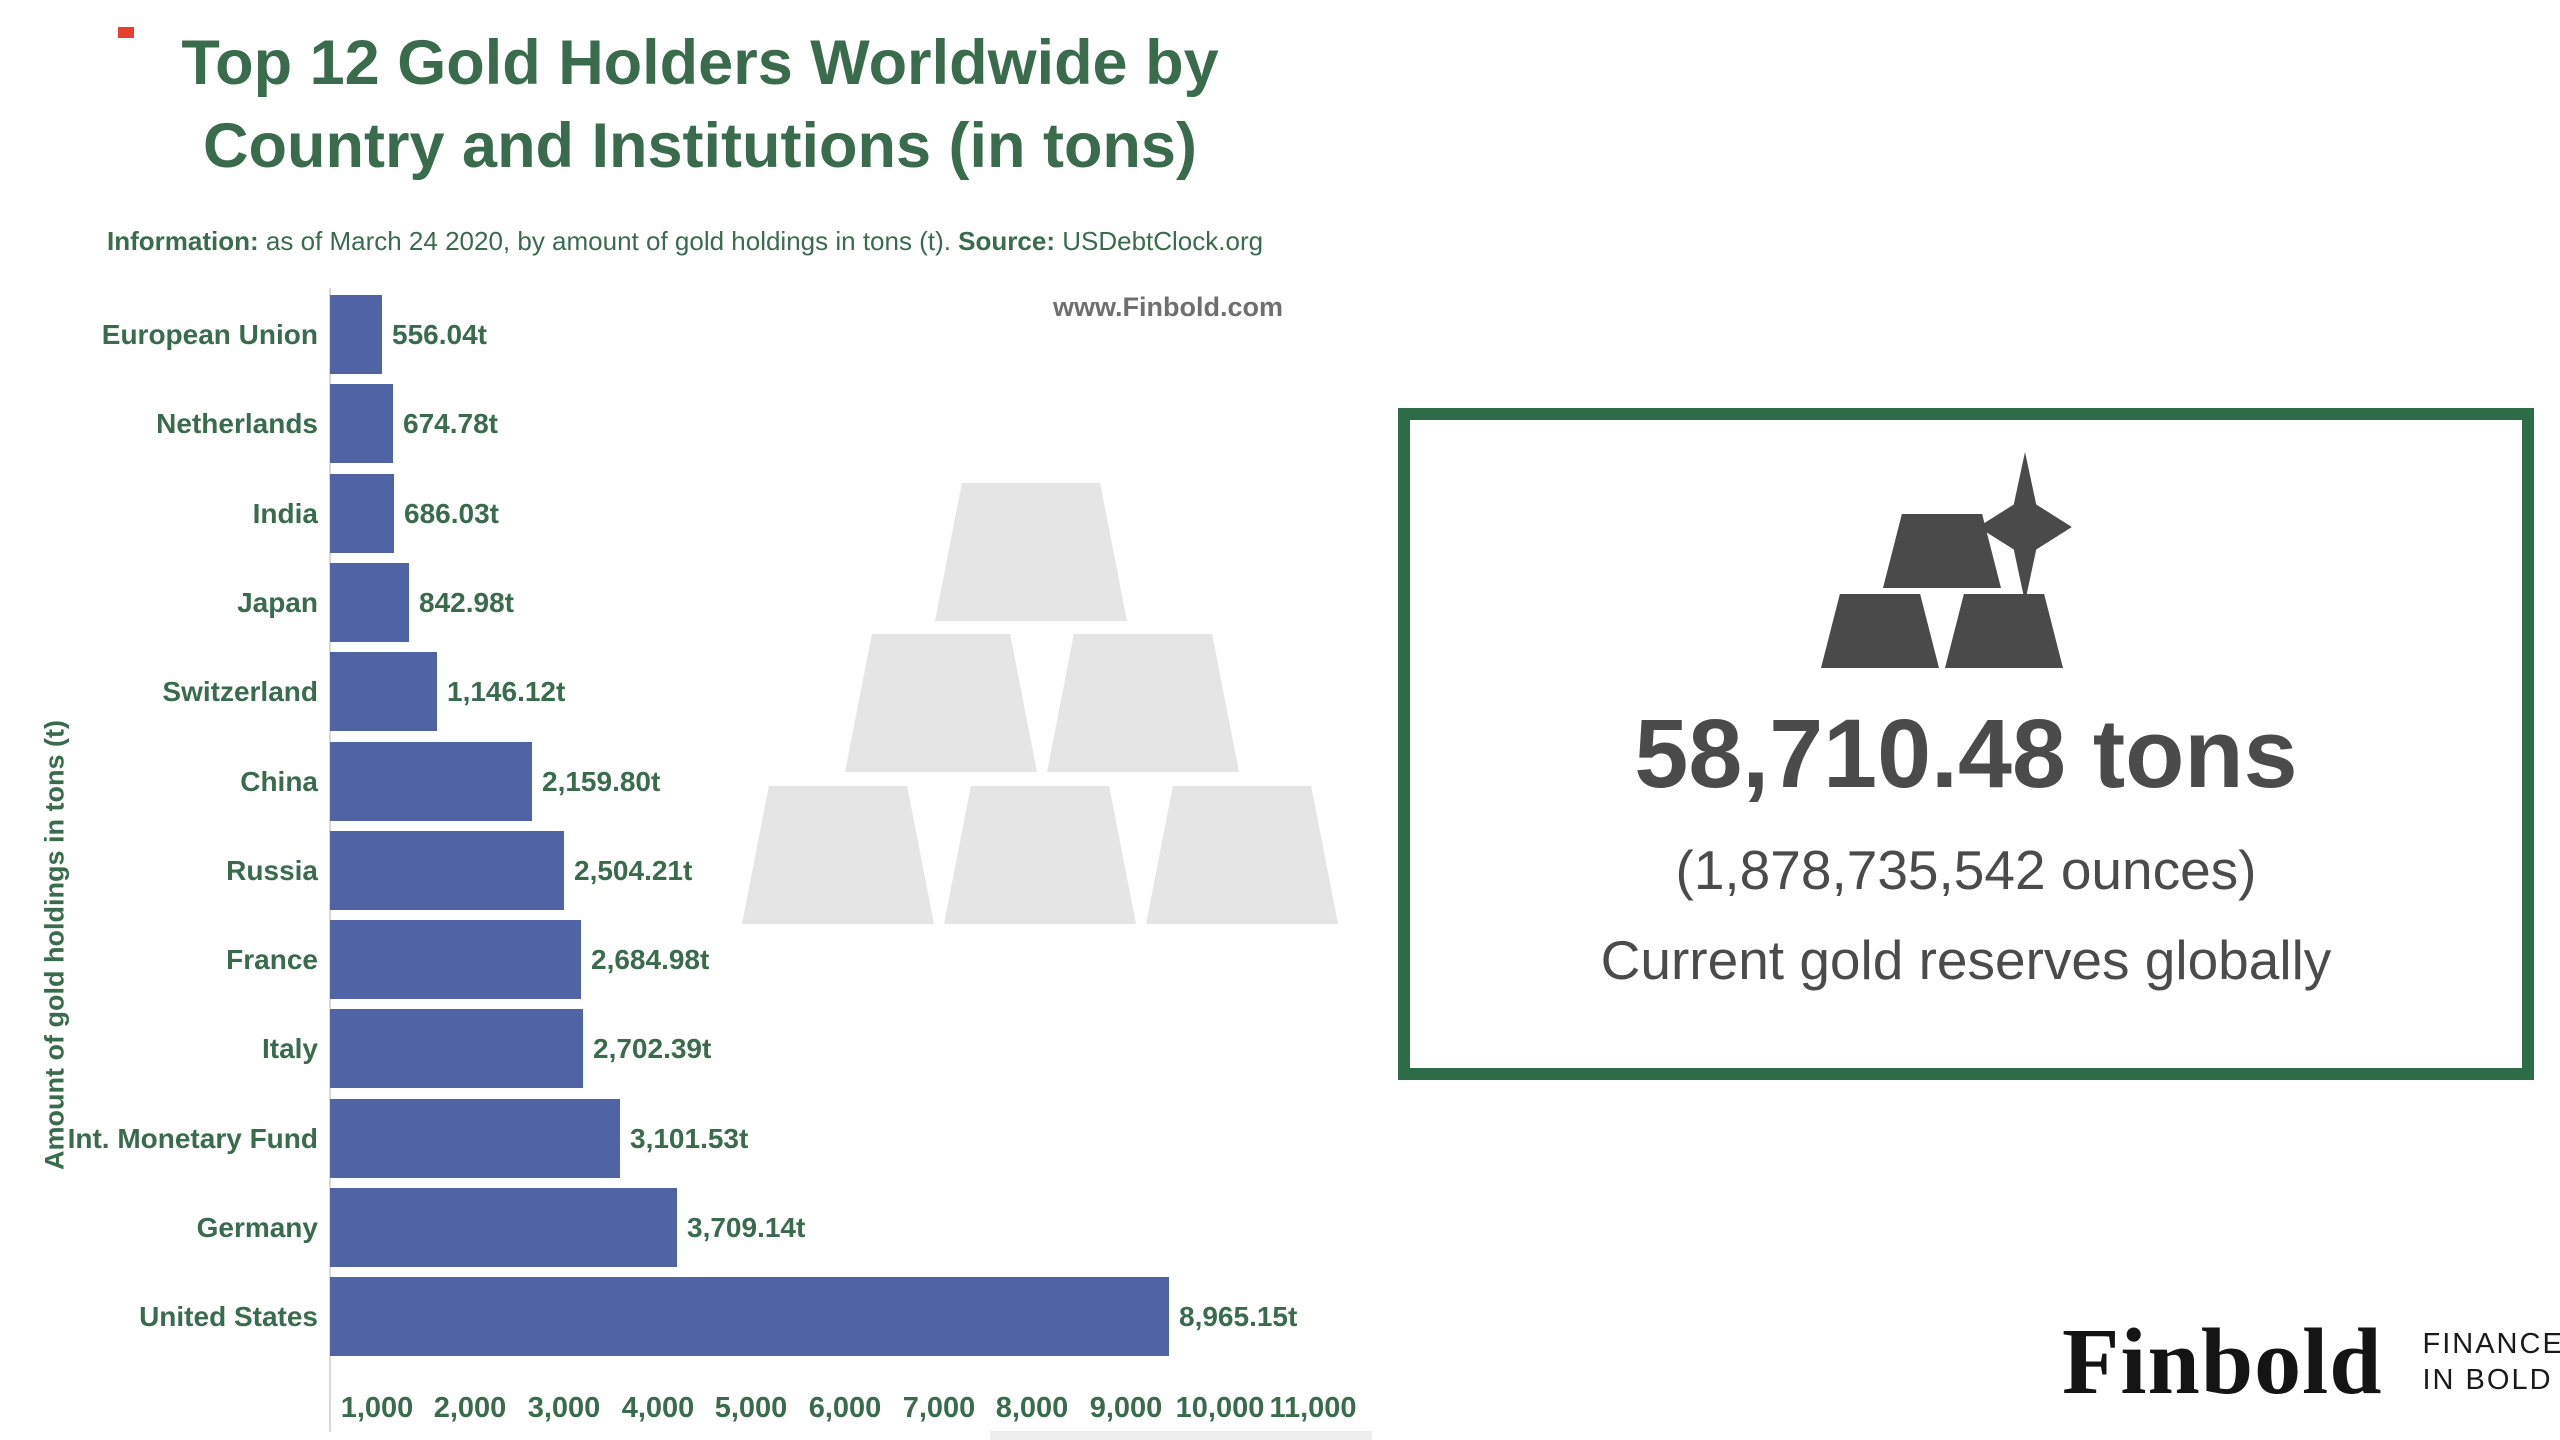 This screenshot has height=1440, width=2560. Describe the element at coordinates (700, 63) in the screenshot. I see `page-title-line1: Top 12 Gold Holders Worldwide by` at that location.